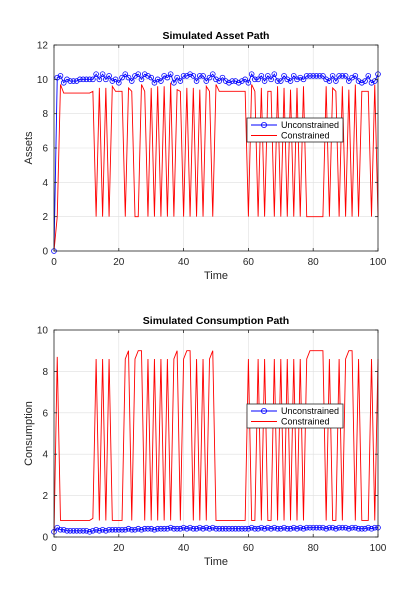 The width and height of the screenshot is (415, 603). What do you see at coordinates (29, 148) in the screenshot?
I see `y-axis-label: Assets` at bounding box center [29, 148].